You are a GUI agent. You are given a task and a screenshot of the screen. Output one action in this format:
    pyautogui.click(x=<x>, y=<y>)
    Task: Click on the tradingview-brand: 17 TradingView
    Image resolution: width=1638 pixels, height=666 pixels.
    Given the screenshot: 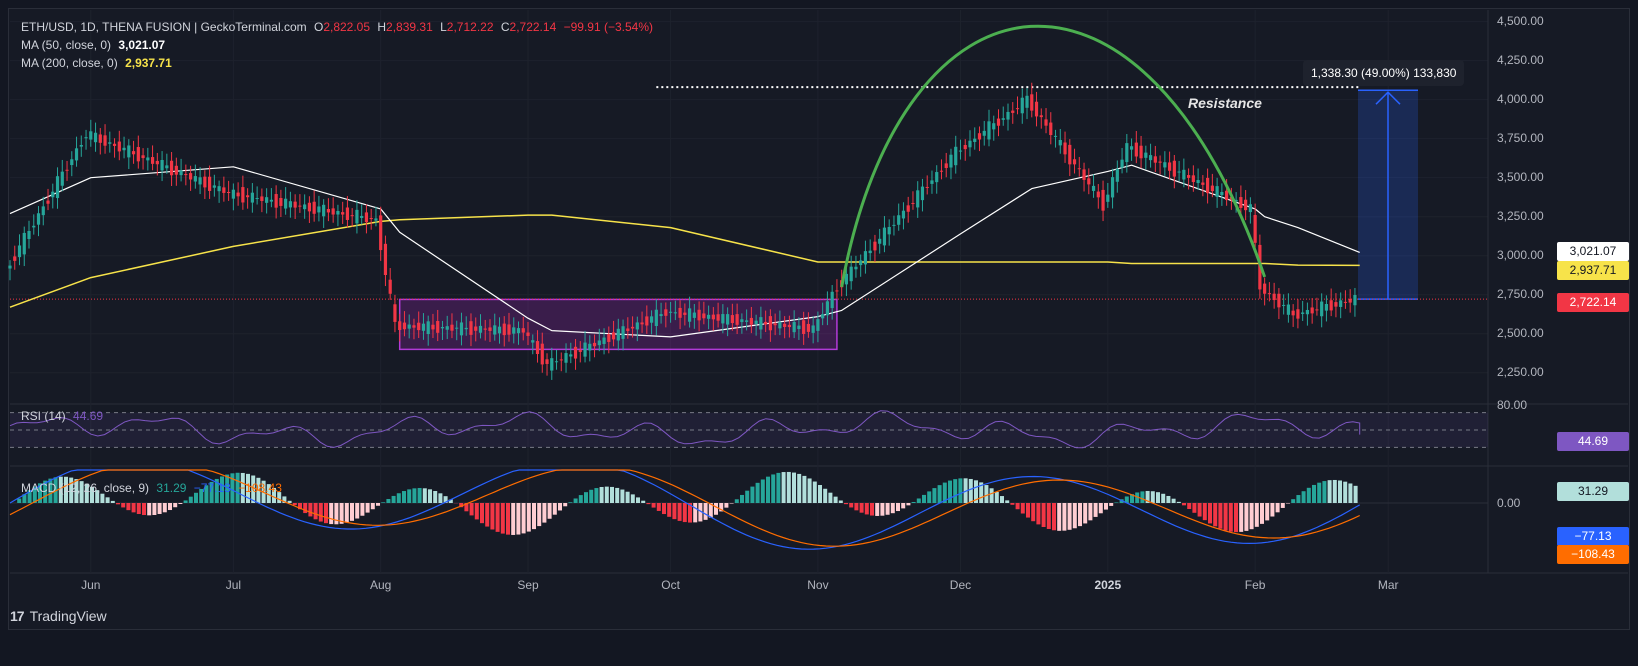 What is the action you would take?
    pyautogui.click(x=58, y=616)
    